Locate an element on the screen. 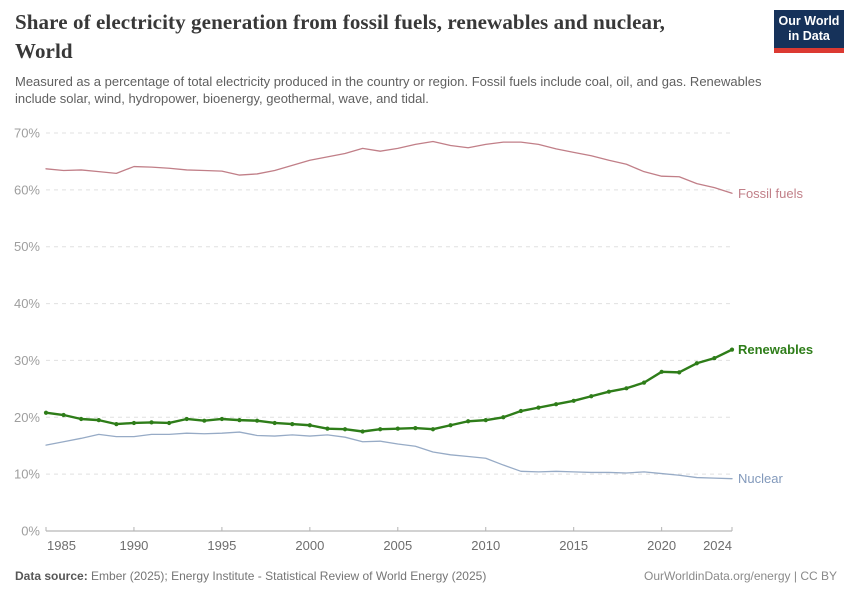  x-tick-label-2000: 2000 is located at coordinates (309, 545).